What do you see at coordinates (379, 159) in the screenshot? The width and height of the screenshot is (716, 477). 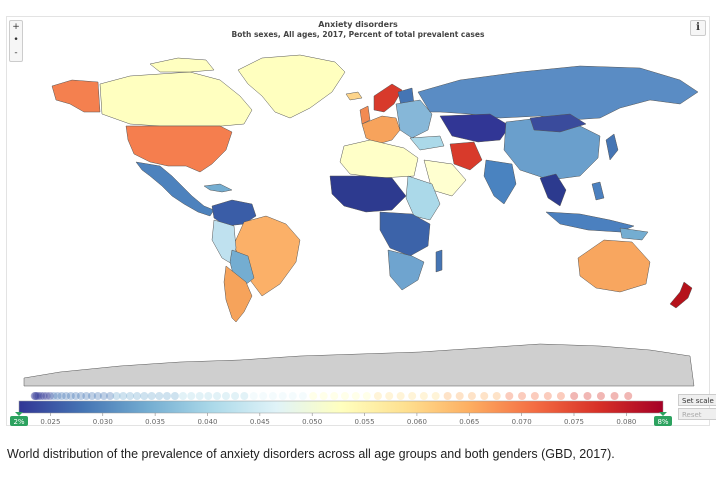 I see `region-north-africa` at bounding box center [379, 159].